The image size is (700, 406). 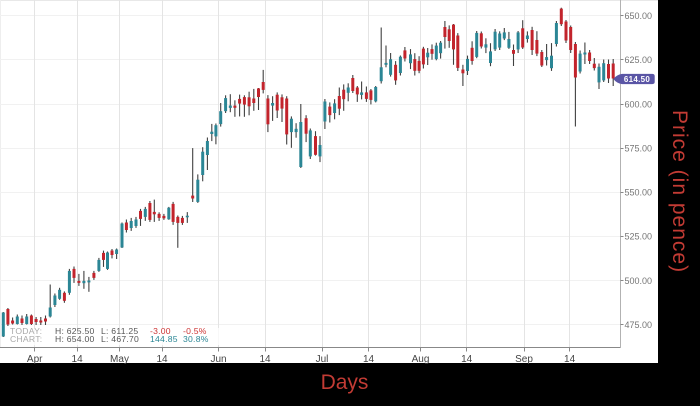 I want to click on svg-text: 500.00, so click(x=639, y=281).